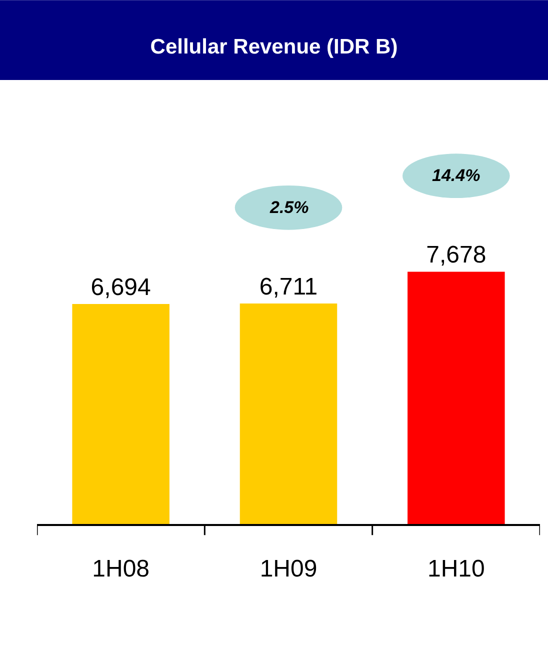 Image resolution: width=548 pixels, height=658 pixels. What do you see at coordinates (456, 255) in the screenshot?
I see `data-label: 7,678` at bounding box center [456, 255].